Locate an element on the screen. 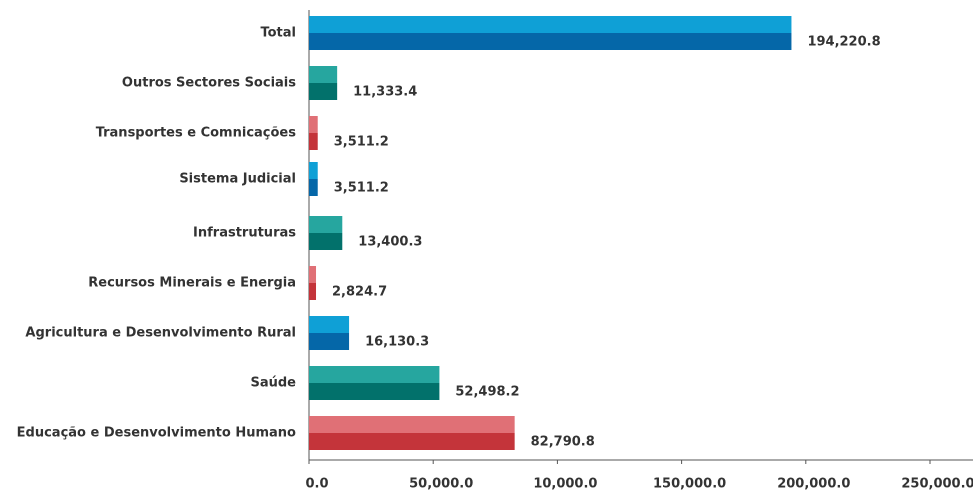  value-label: 16,130.3 is located at coordinates (397, 342).